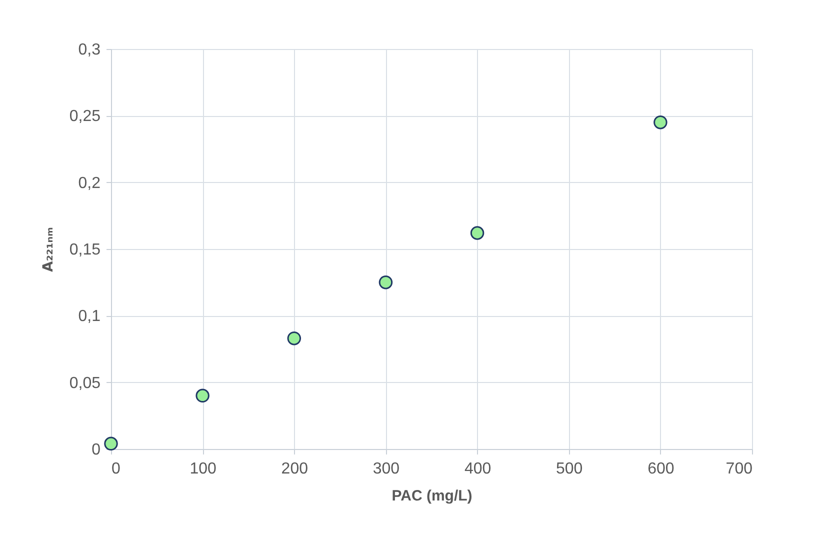  What do you see at coordinates (89, 50) in the screenshot?
I see `y-tick-label: 0,3` at bounding box center [89, 50].